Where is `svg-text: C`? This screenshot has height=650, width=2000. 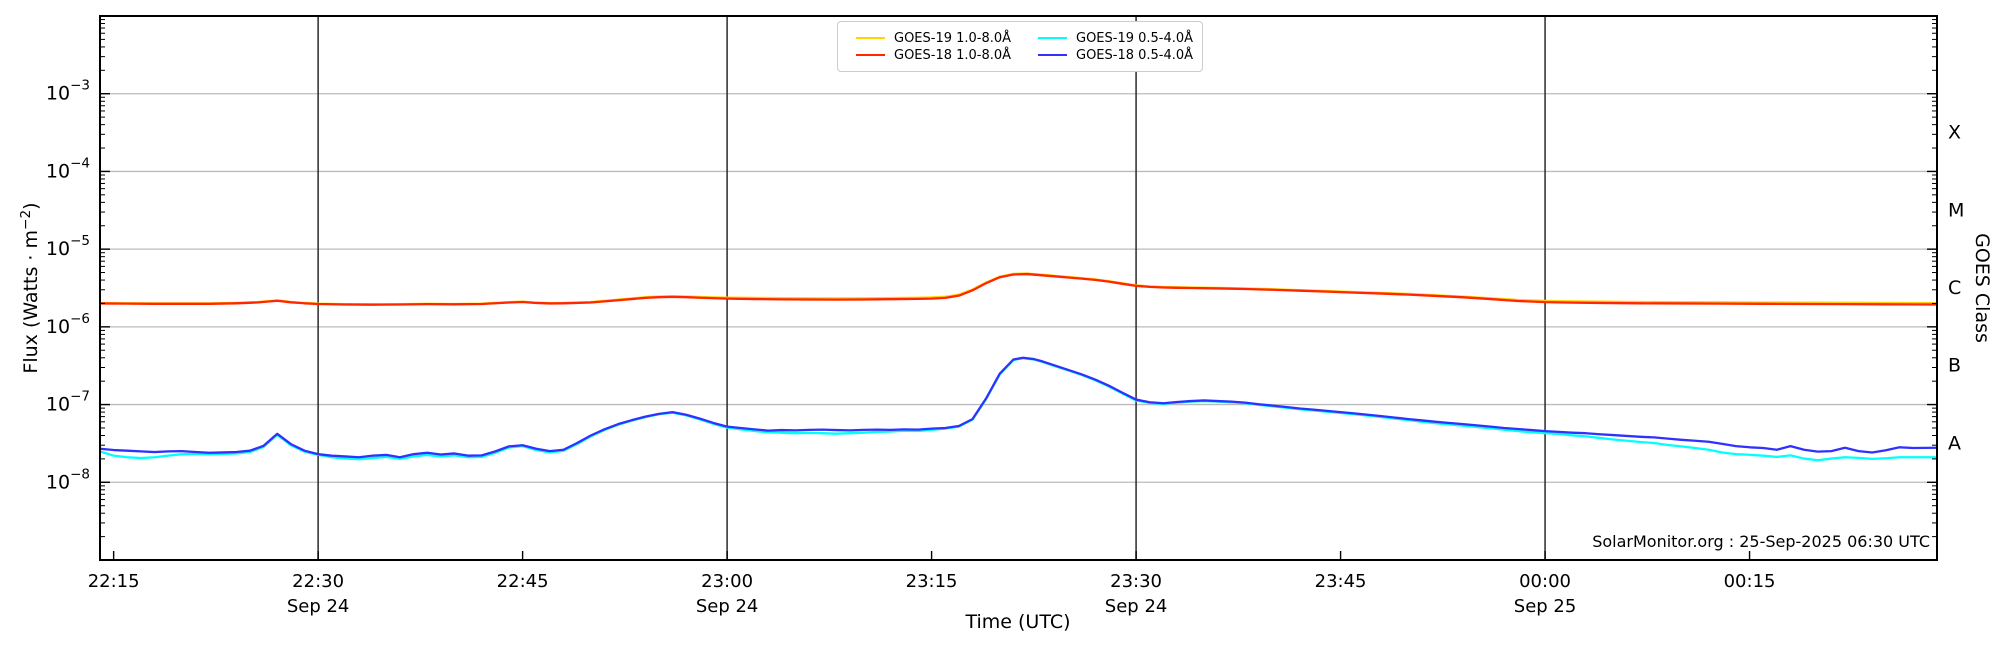
svg-text: C is located at coordinates (1954, 288).